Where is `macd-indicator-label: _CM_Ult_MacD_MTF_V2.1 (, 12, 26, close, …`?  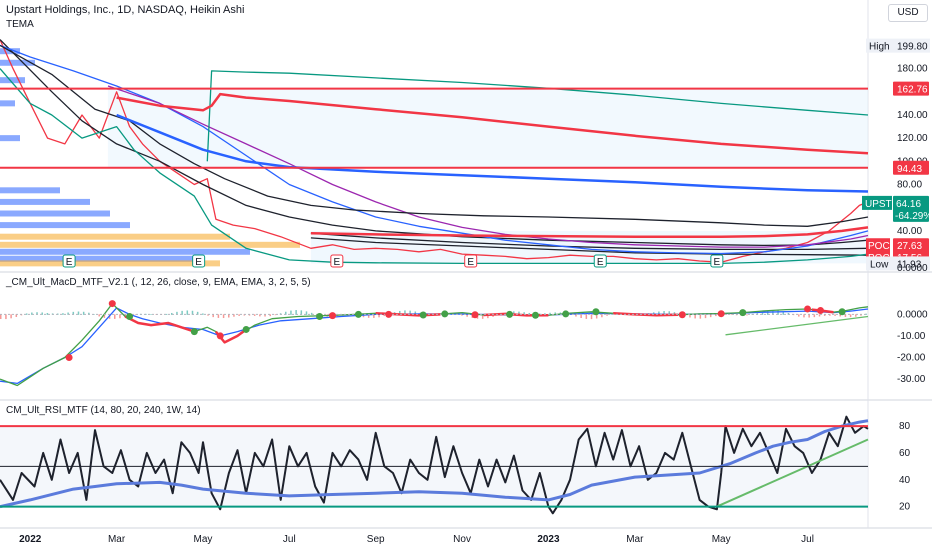
macd-indicator-label: _CM_Ult_MacD_MTF_V2.1 (, 12, 26, close, … is located at coordinates (158, 282).